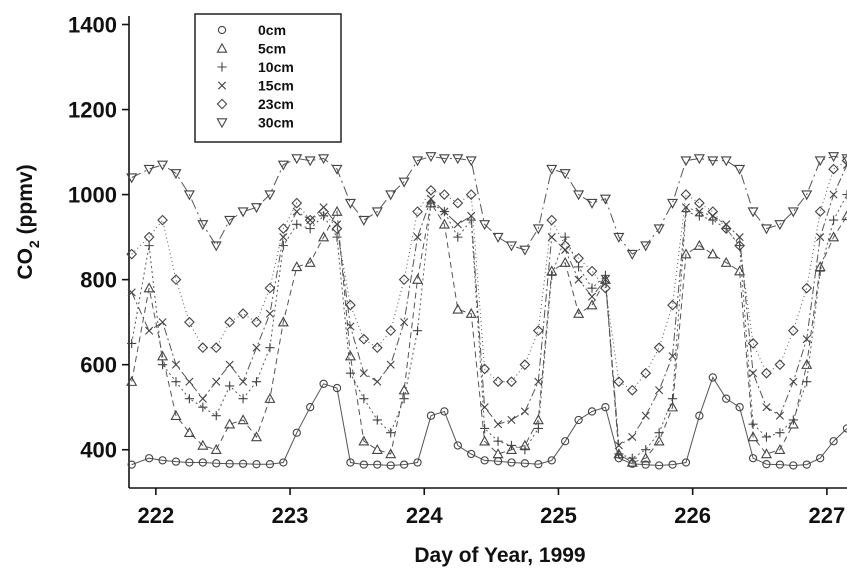  Describe the element at coordinates (98, 238) in the screenshot. I see `y-axis-ticks: 400 600 800 1000 1200 1400` at that location.